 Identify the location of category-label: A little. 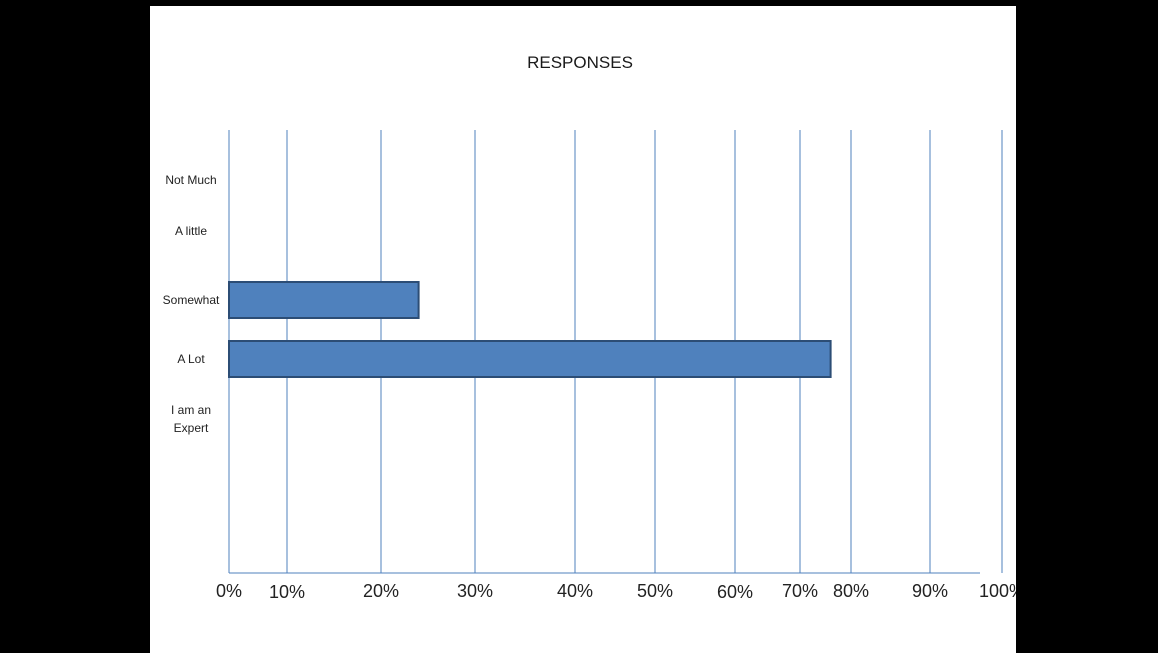
(191, 231).